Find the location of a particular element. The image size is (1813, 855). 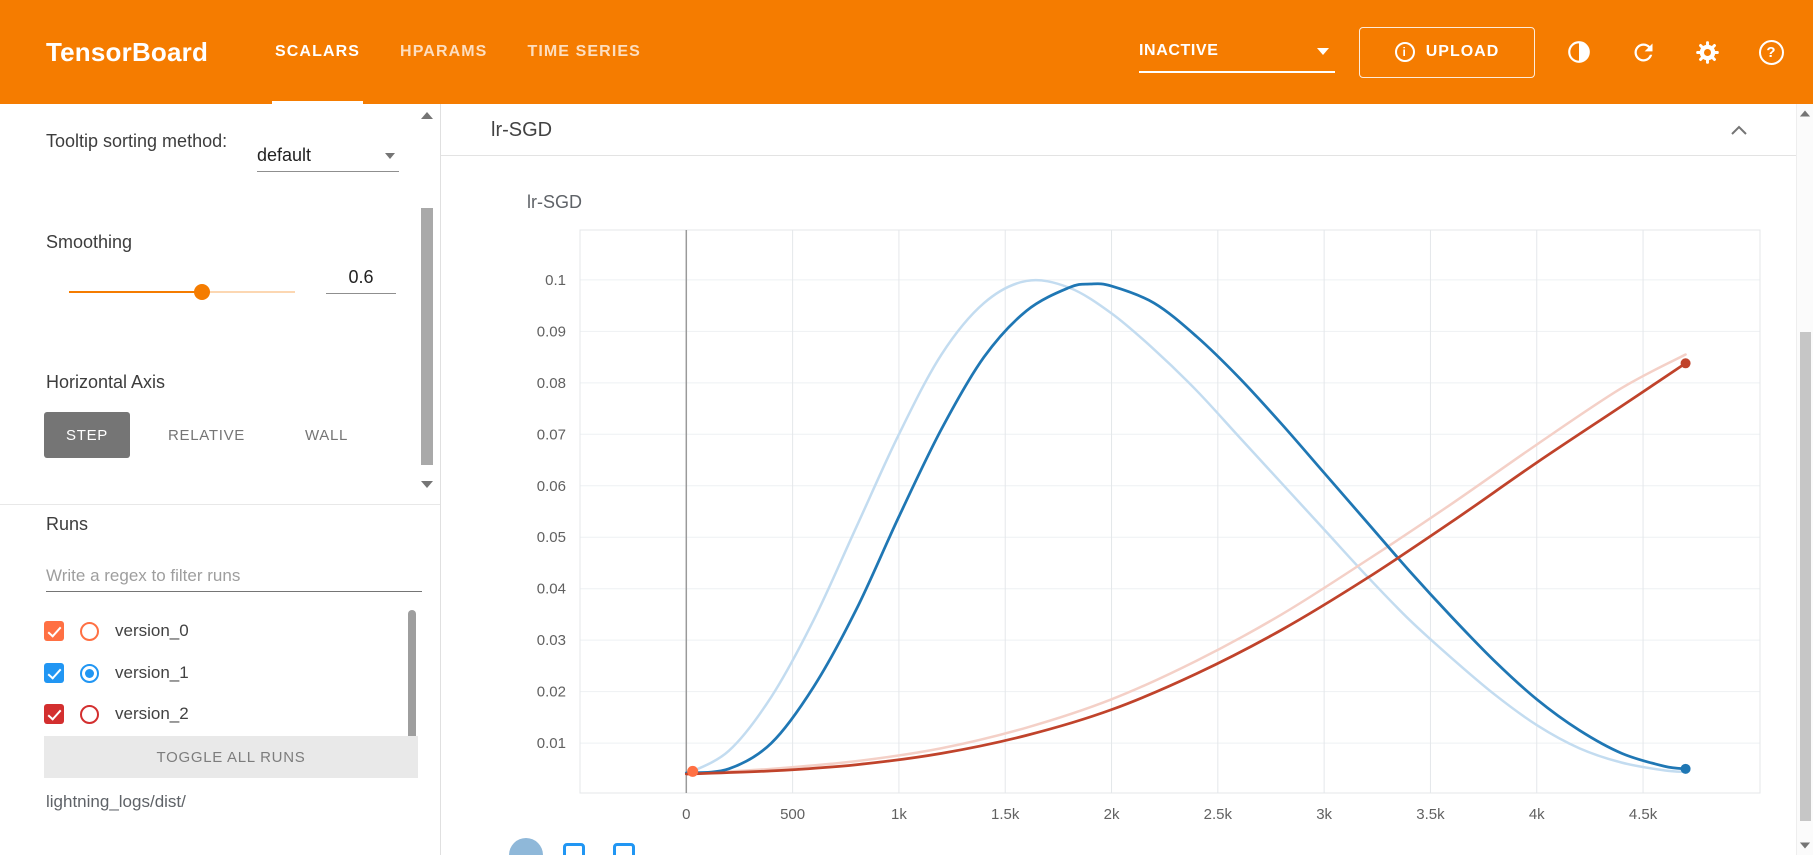

slider-fill is located at coordinates (135, 292).